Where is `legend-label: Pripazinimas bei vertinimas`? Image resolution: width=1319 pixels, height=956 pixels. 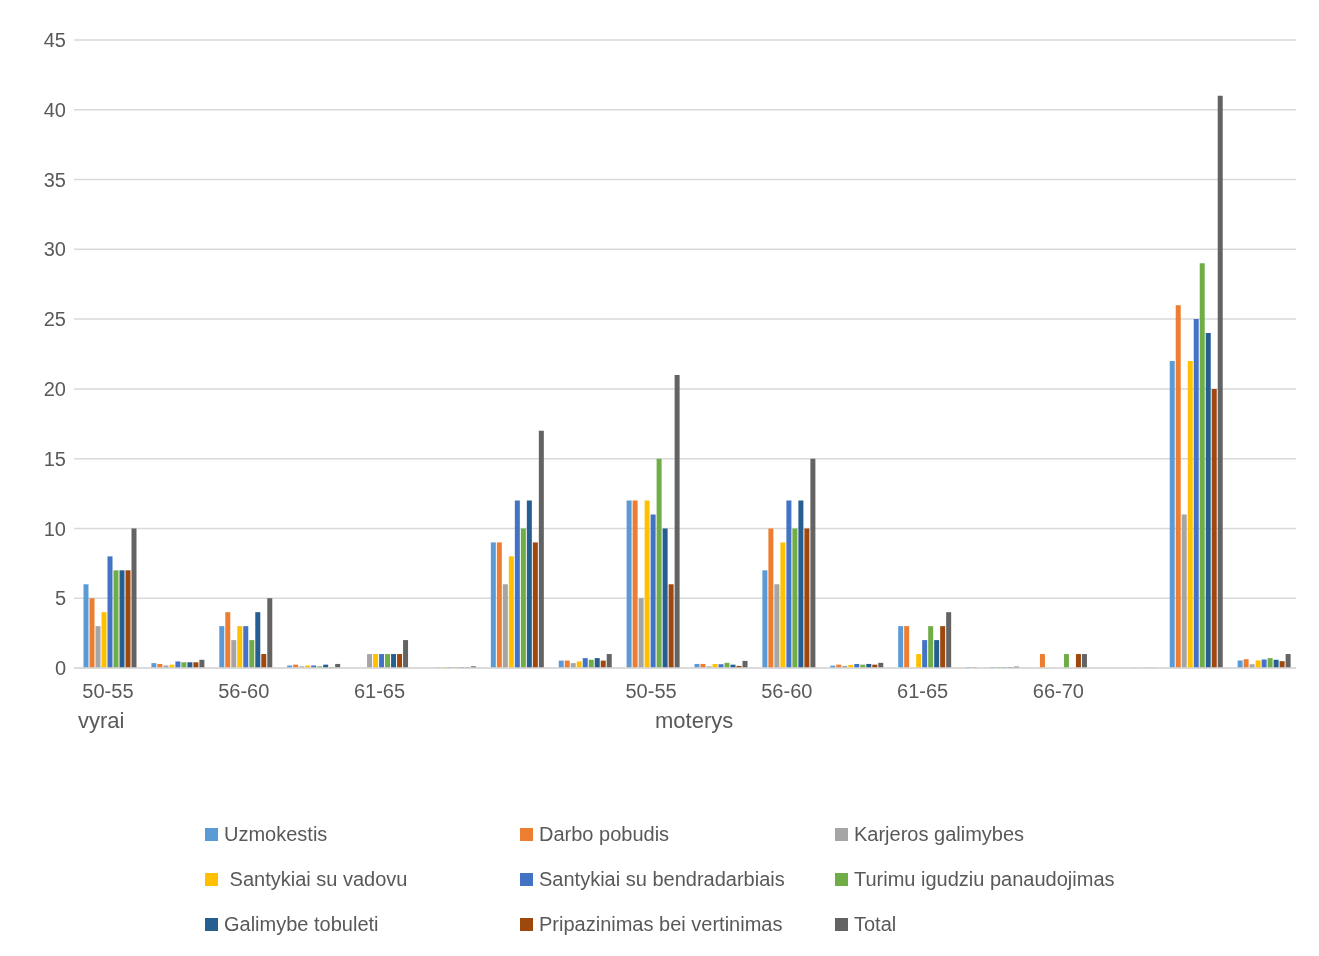 legend-label: Pripazinimas bei vertinimas is located at coordinates (661, 924).